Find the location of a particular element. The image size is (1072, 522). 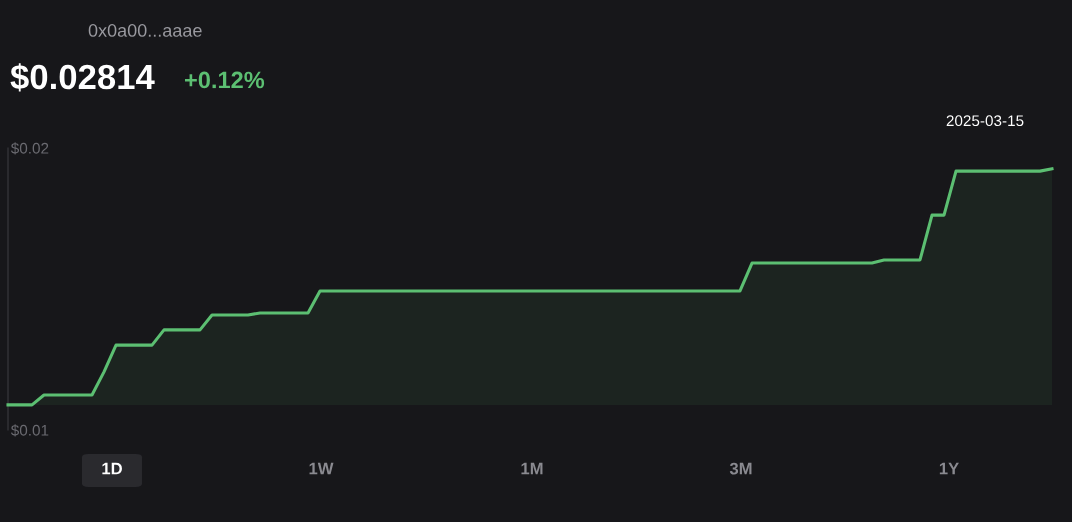

text: 1D is located at coordinates (112, 468).